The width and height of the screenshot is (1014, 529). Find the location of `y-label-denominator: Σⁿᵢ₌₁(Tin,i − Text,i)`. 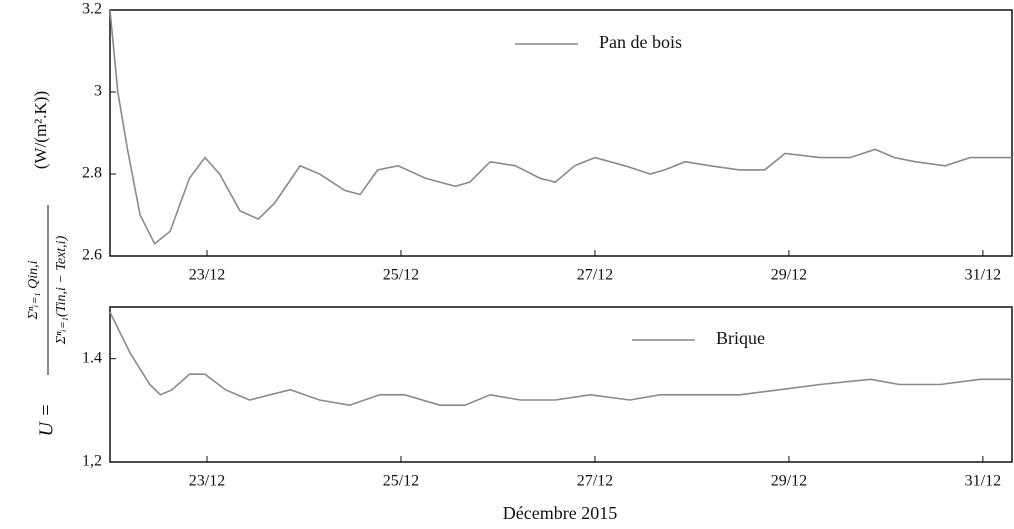

y-label-denominator: Σⁿᵢ₌₁(Tin,i − Text,i) is located at coordinates (61, 290).